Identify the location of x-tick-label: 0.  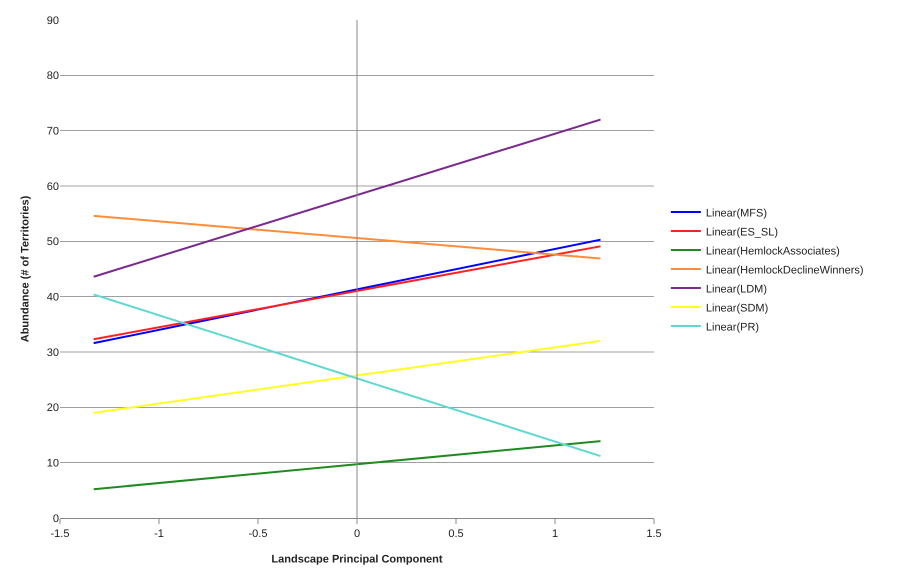
(357, 534).